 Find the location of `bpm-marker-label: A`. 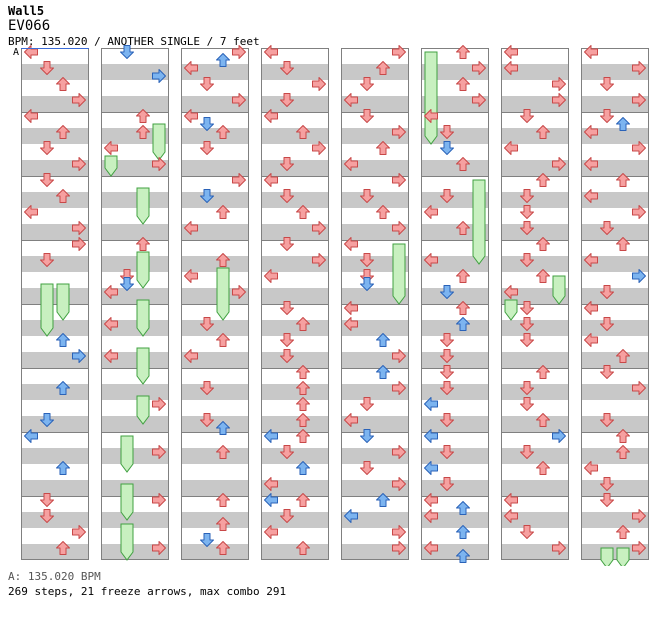

bpm-marker-label: A is located at coordinates (16, 52).